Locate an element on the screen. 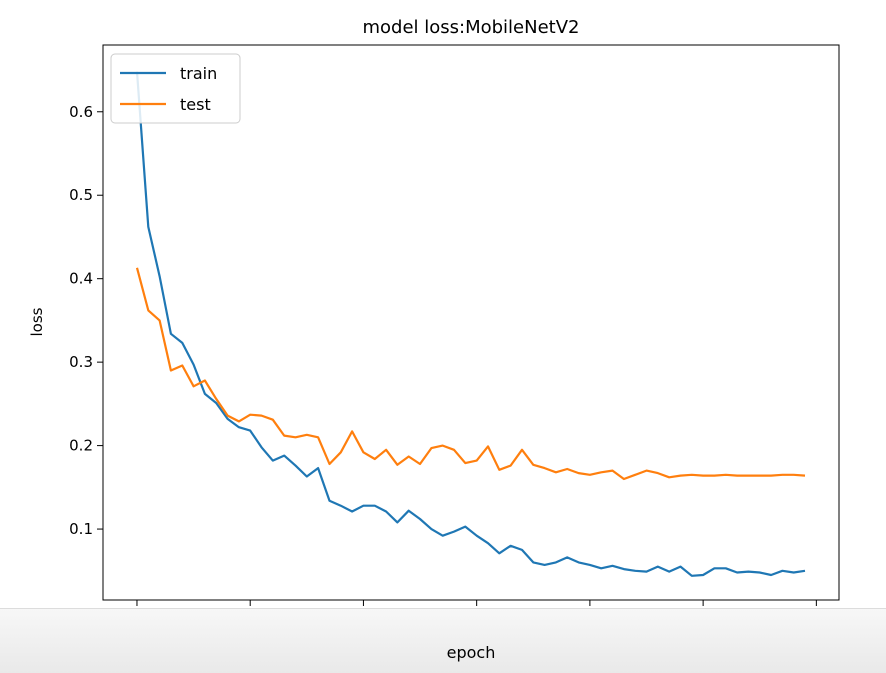 Image resolution: width=886 pixels, height=673 pixels. y-tick-label: 0.2 is located at coordinates (81, 446).